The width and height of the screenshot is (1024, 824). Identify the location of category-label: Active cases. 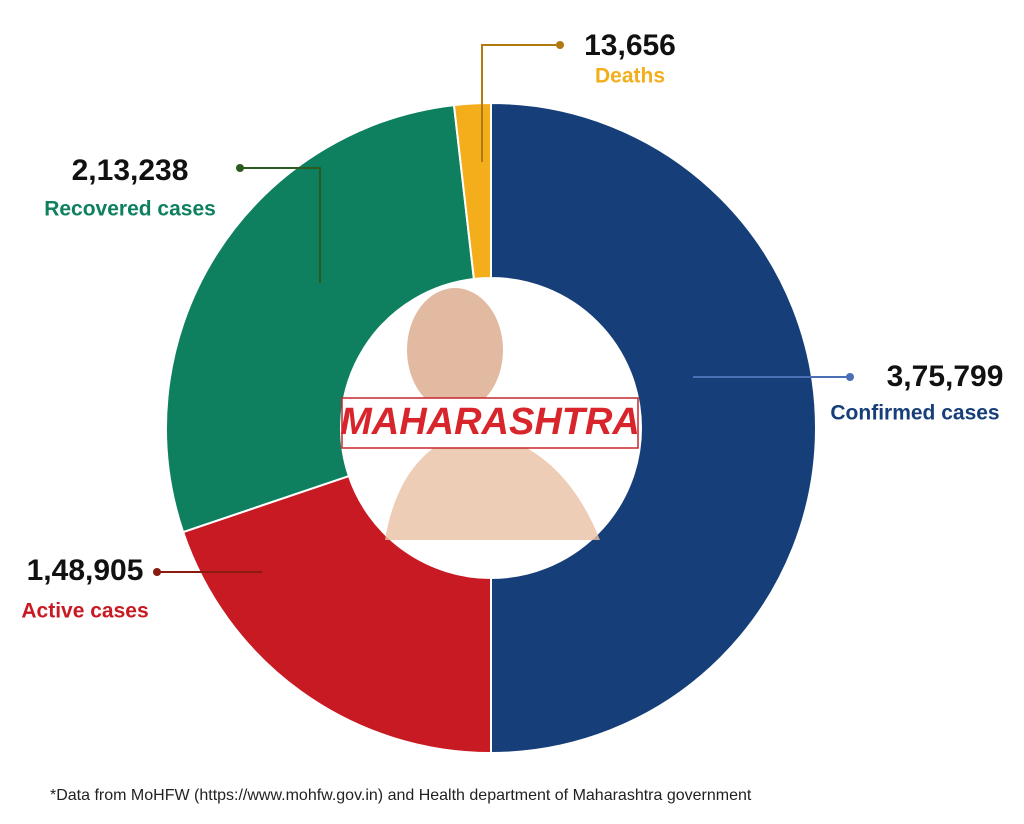
(84, 611).